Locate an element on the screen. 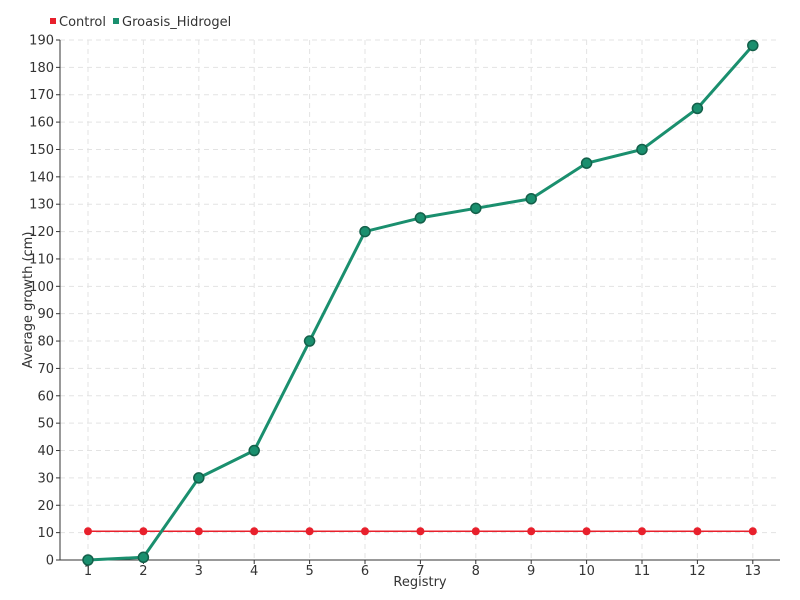 The width and height of the screenshot is (800, 600). x-tick-label: 3 is located at coordinates (199, 571).